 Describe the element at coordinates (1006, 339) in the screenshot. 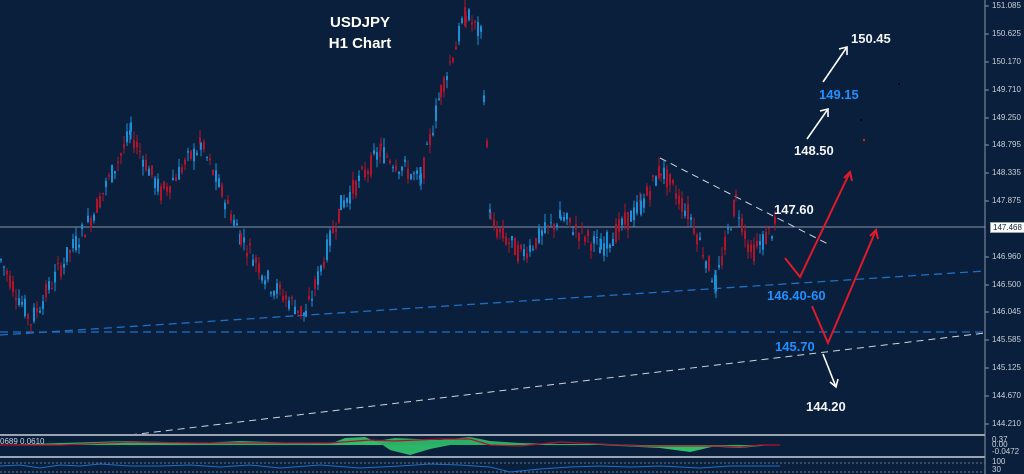

I see `price-tick: 145.585` at that location.